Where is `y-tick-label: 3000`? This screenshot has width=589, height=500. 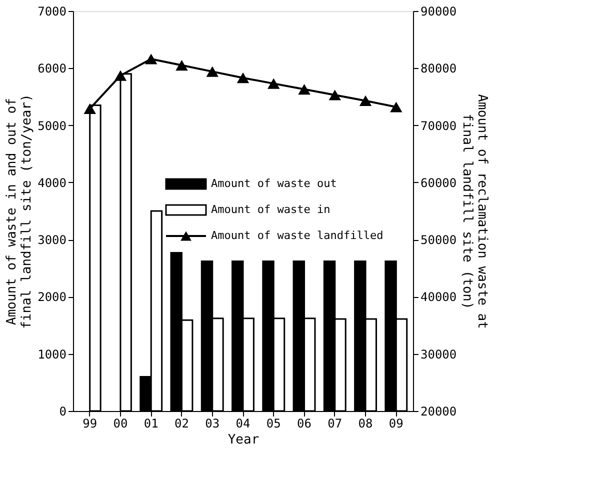 y-tick-label: 3000 is located at coordinates (52, 240).